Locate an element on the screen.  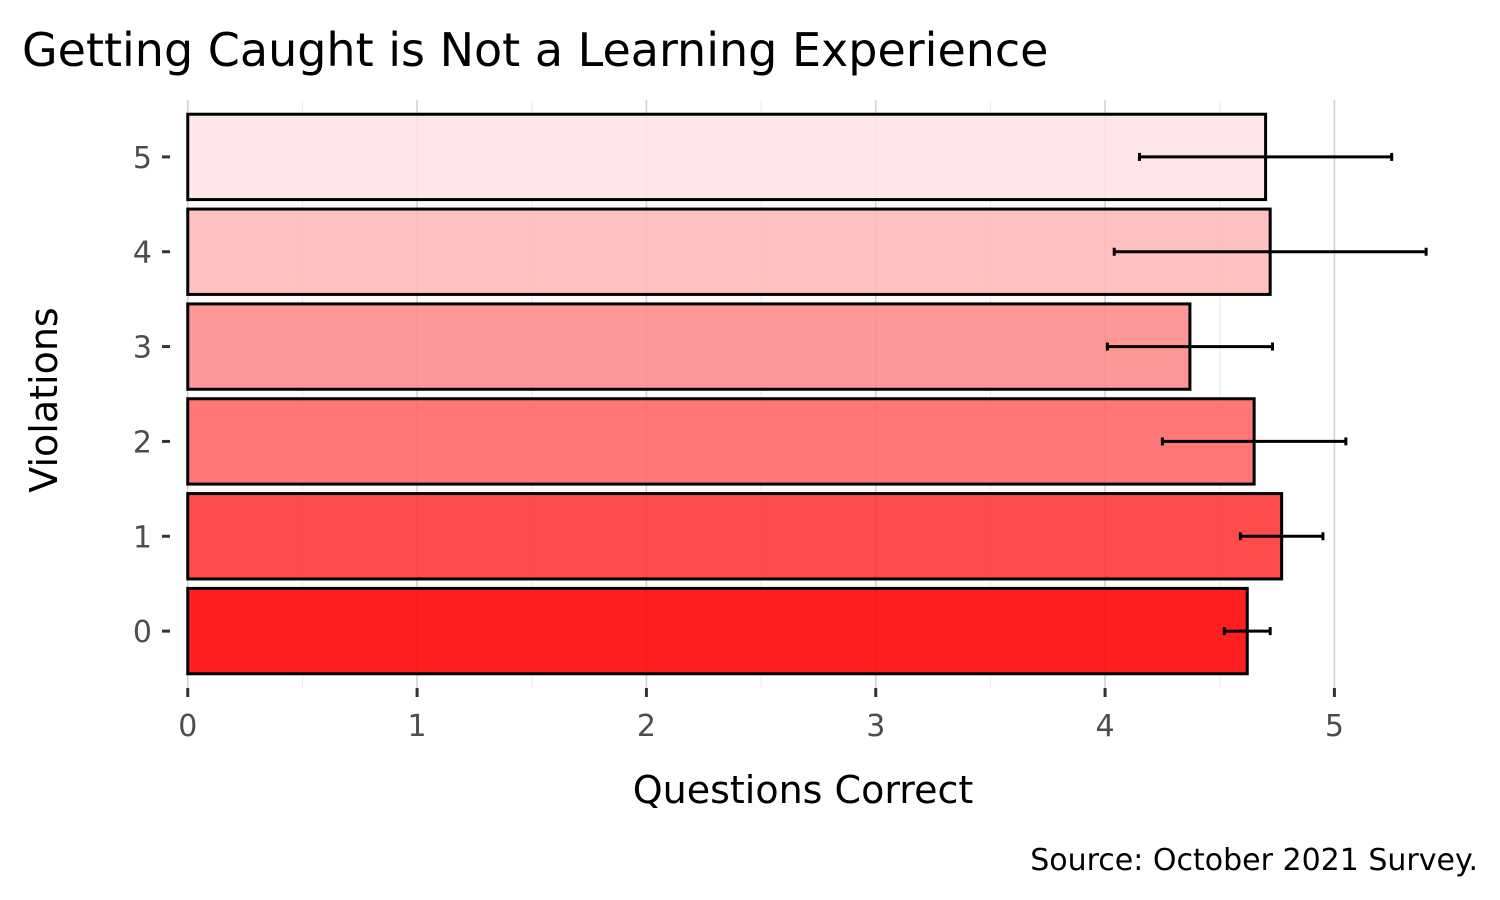
x-tick-label: 2 is located at coordinates (646, 726).